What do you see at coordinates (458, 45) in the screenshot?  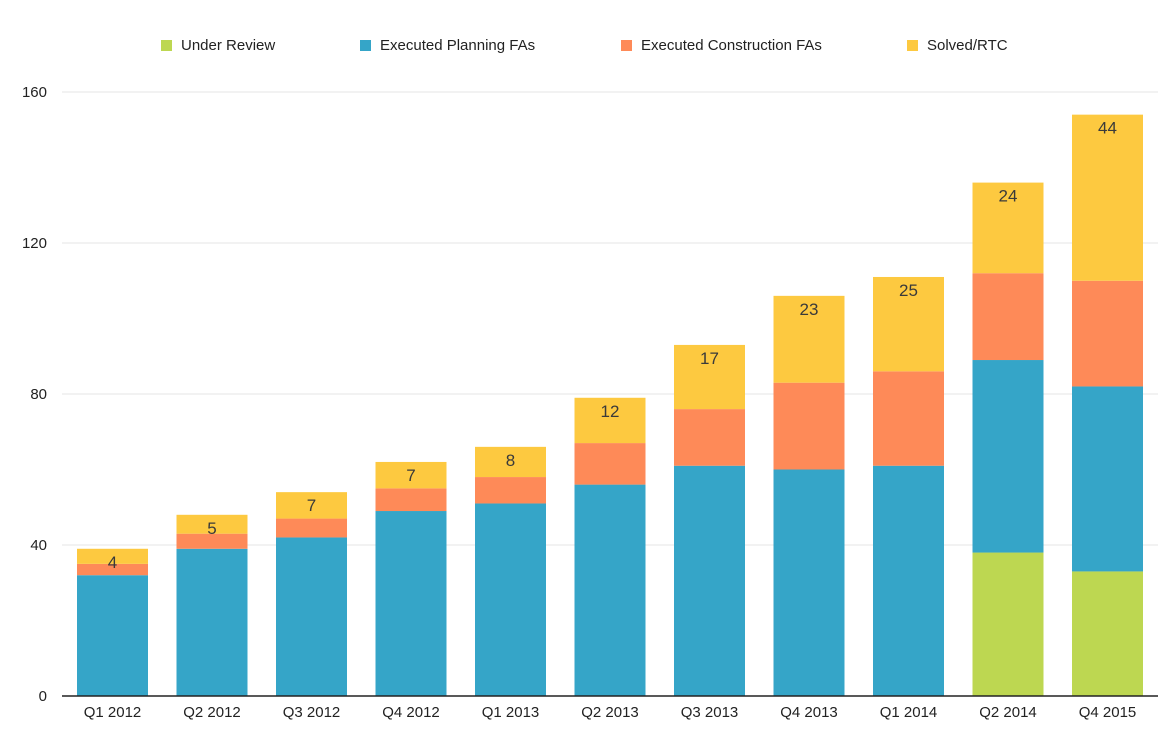 I see `legend-label-executed-planning: Executed Planning FAs` at bounding box center [458, 45].